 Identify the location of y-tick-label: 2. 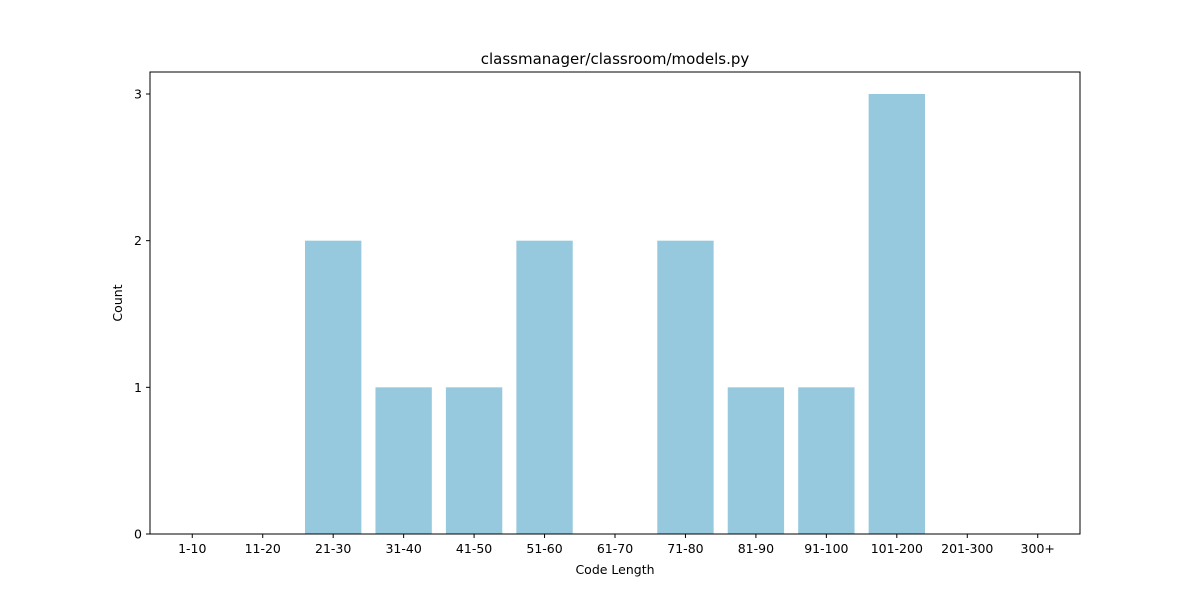
(138, 240).